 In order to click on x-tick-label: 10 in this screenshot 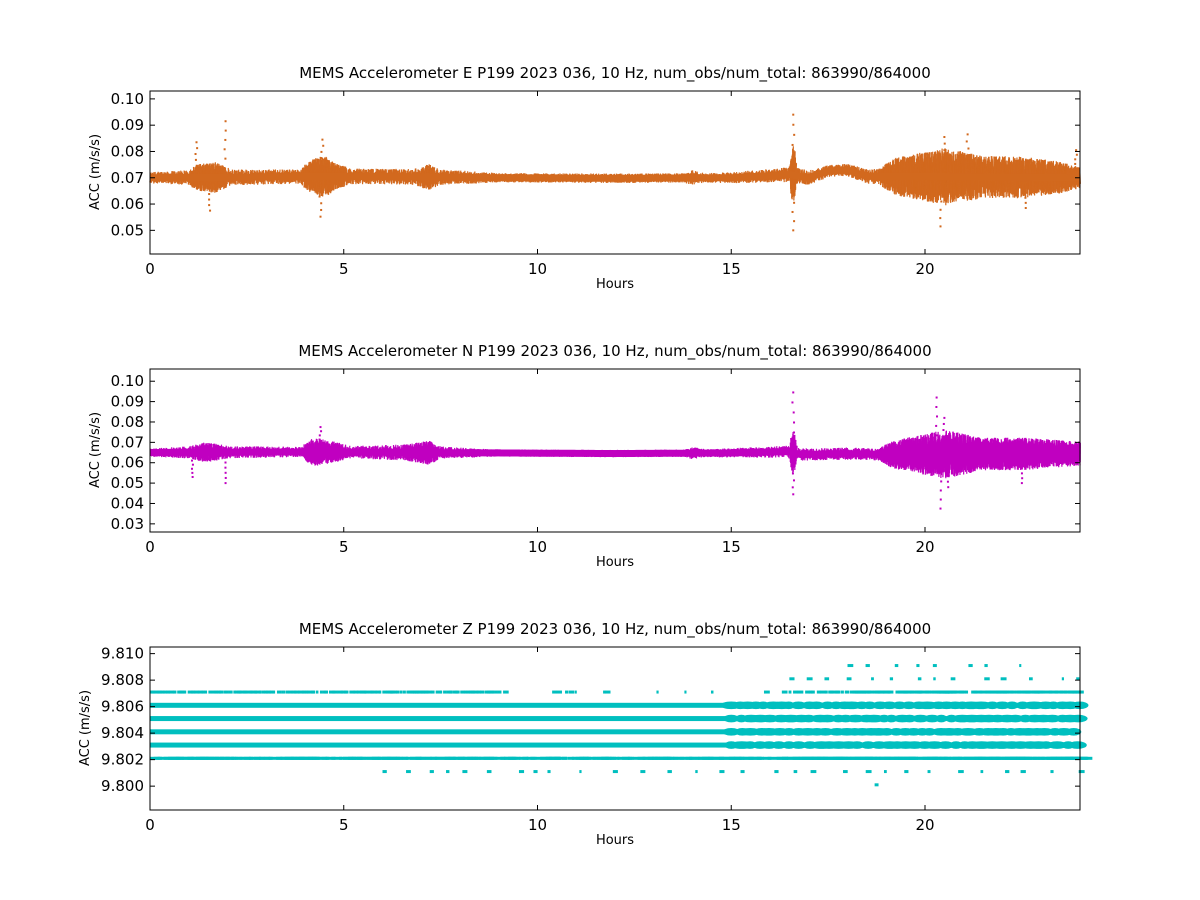, I will do `click(537, 269)`.